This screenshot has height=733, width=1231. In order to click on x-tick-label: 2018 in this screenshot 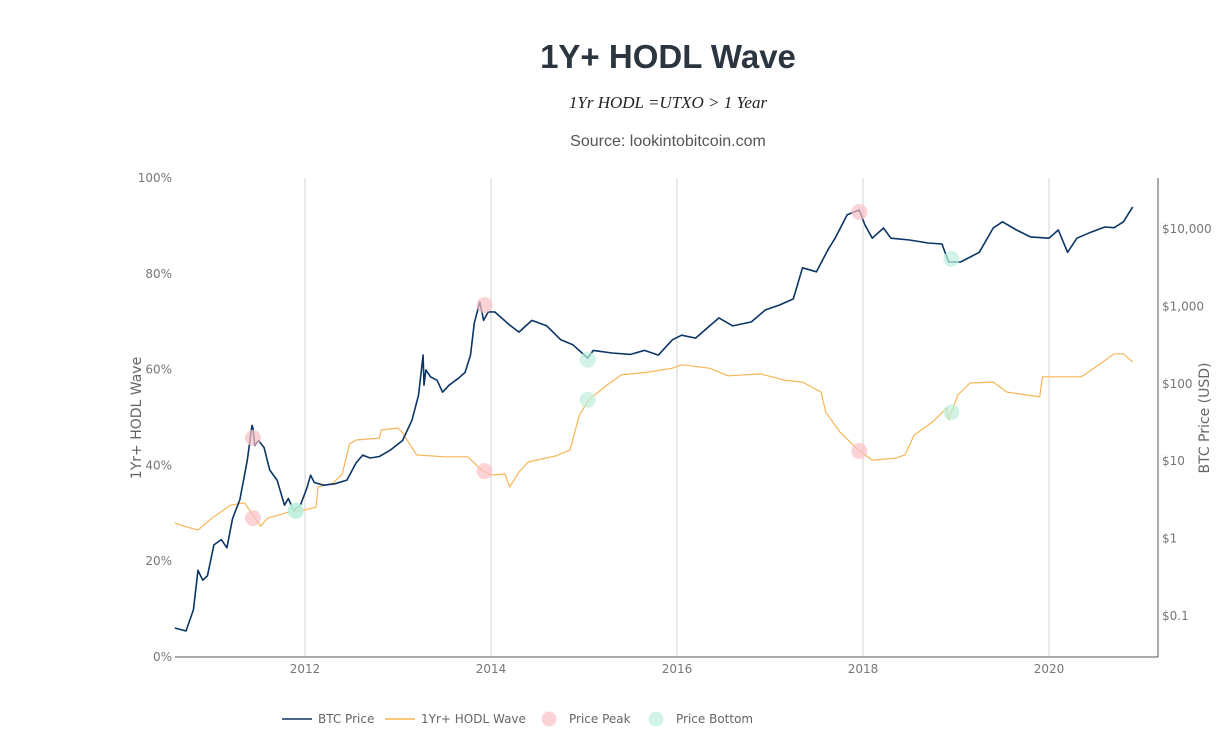, I will do `click(863, 669)`.